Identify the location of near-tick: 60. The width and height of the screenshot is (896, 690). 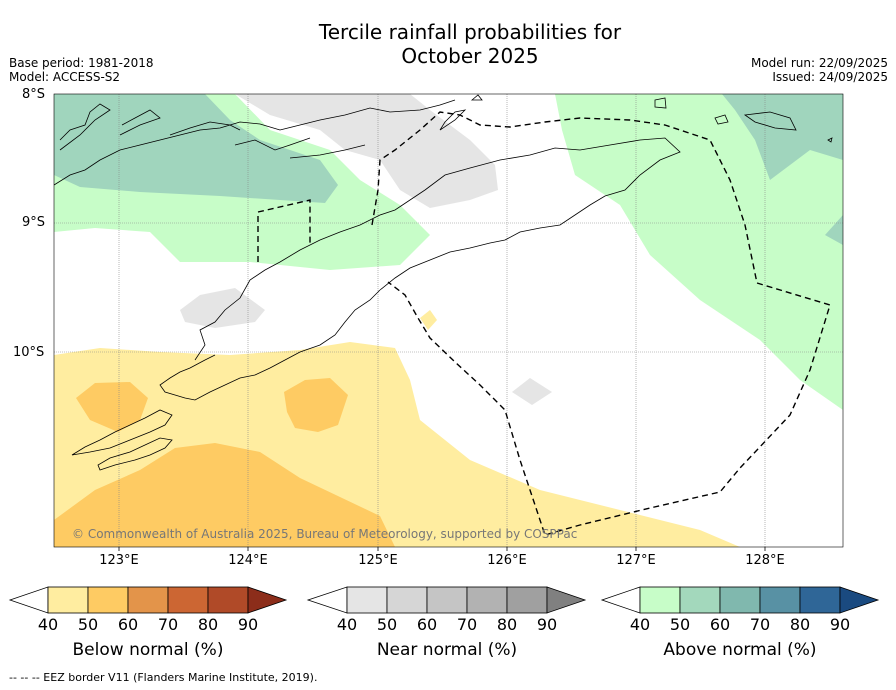
(427, 624).